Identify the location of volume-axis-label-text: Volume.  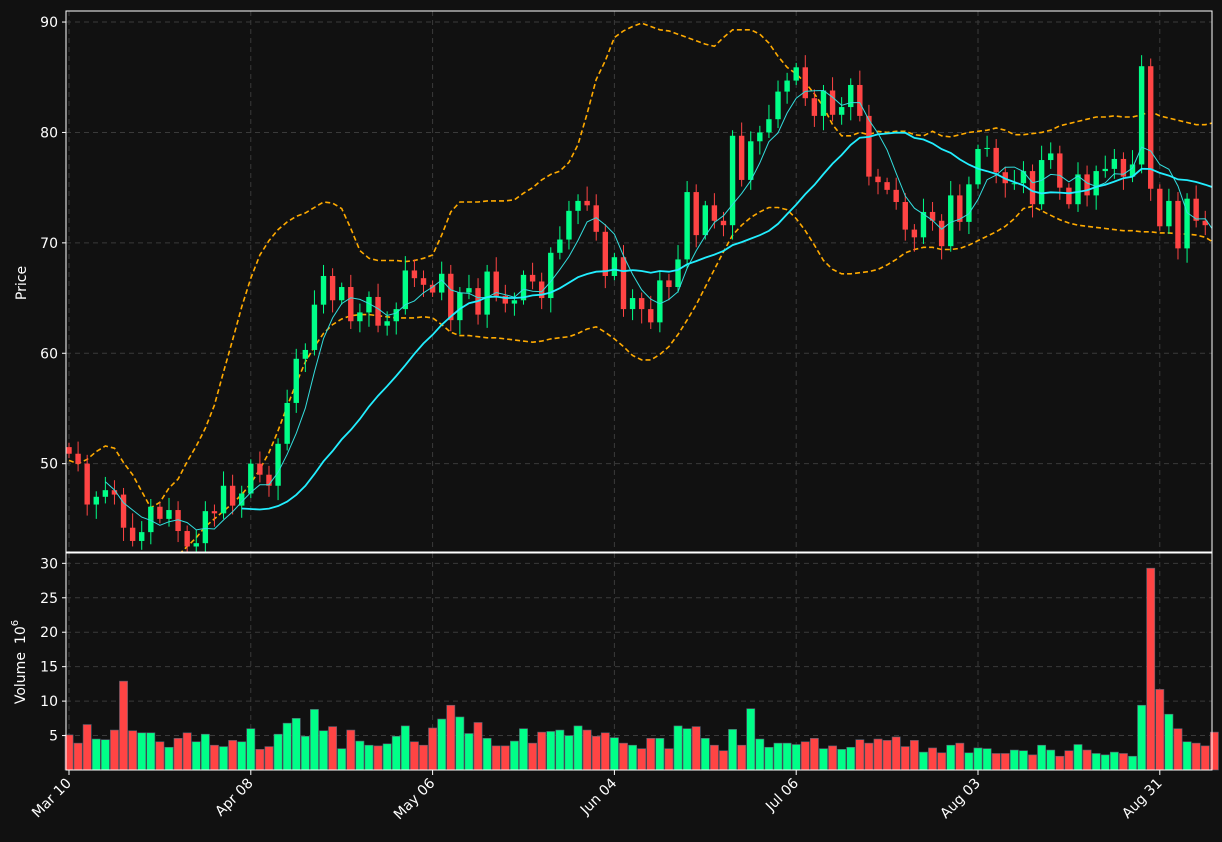
(21, 678).